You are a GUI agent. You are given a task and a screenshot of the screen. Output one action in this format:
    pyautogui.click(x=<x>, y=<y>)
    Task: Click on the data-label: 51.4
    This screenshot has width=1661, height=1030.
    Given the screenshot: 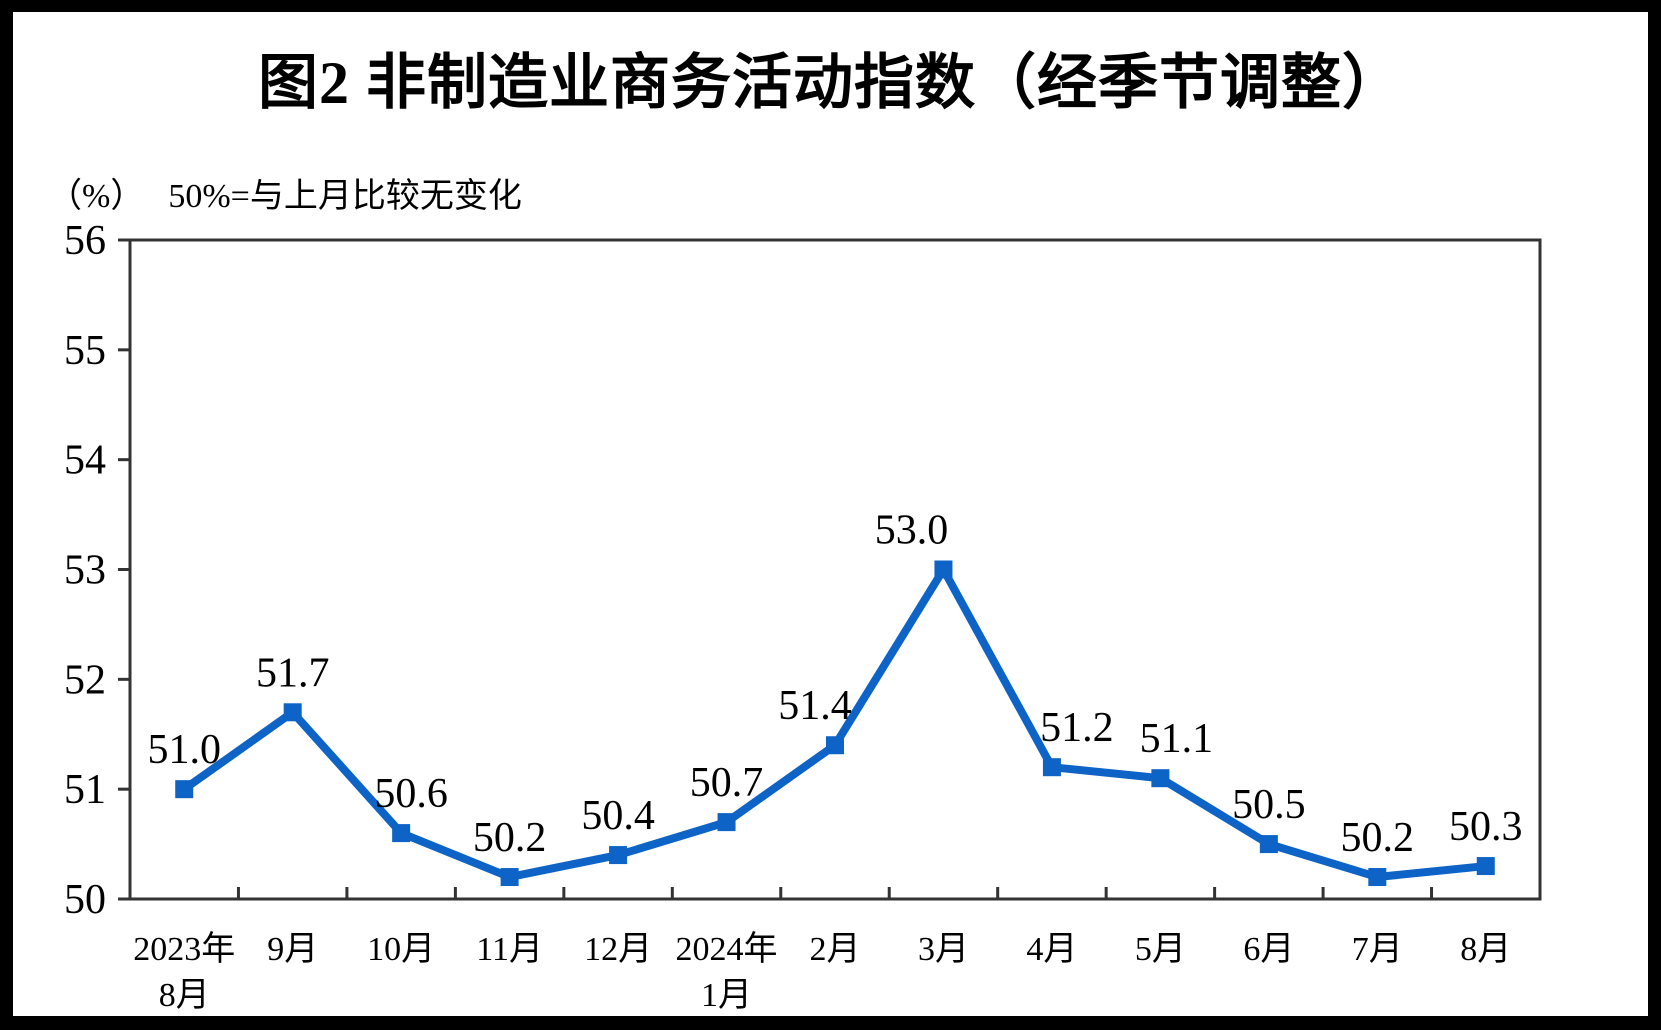 What is the action you would take?
    pyautogui.click(x=815, y=706)
    